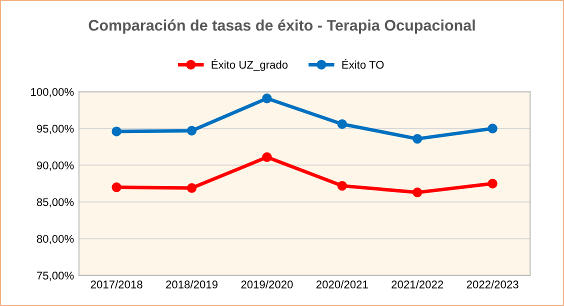  What do you see at coordinates (55, 129) in the screenshot?
I see `y-tick-label: 95,00%` at bounding box center [55, 129].